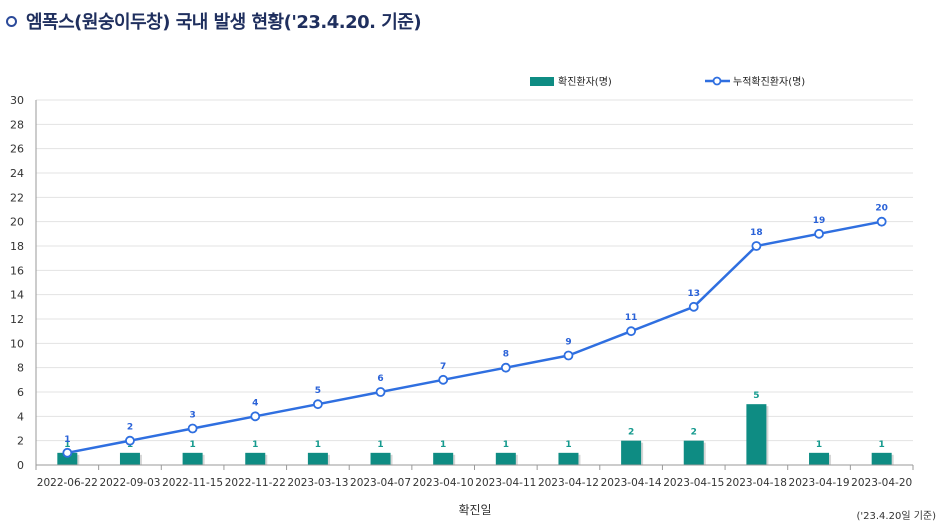 This screenshot has width=943, height=526. What do you see at coordinates (819, 221) in the screenshot?
I see `line-data-label: 19` at bounding box center [819, 221].